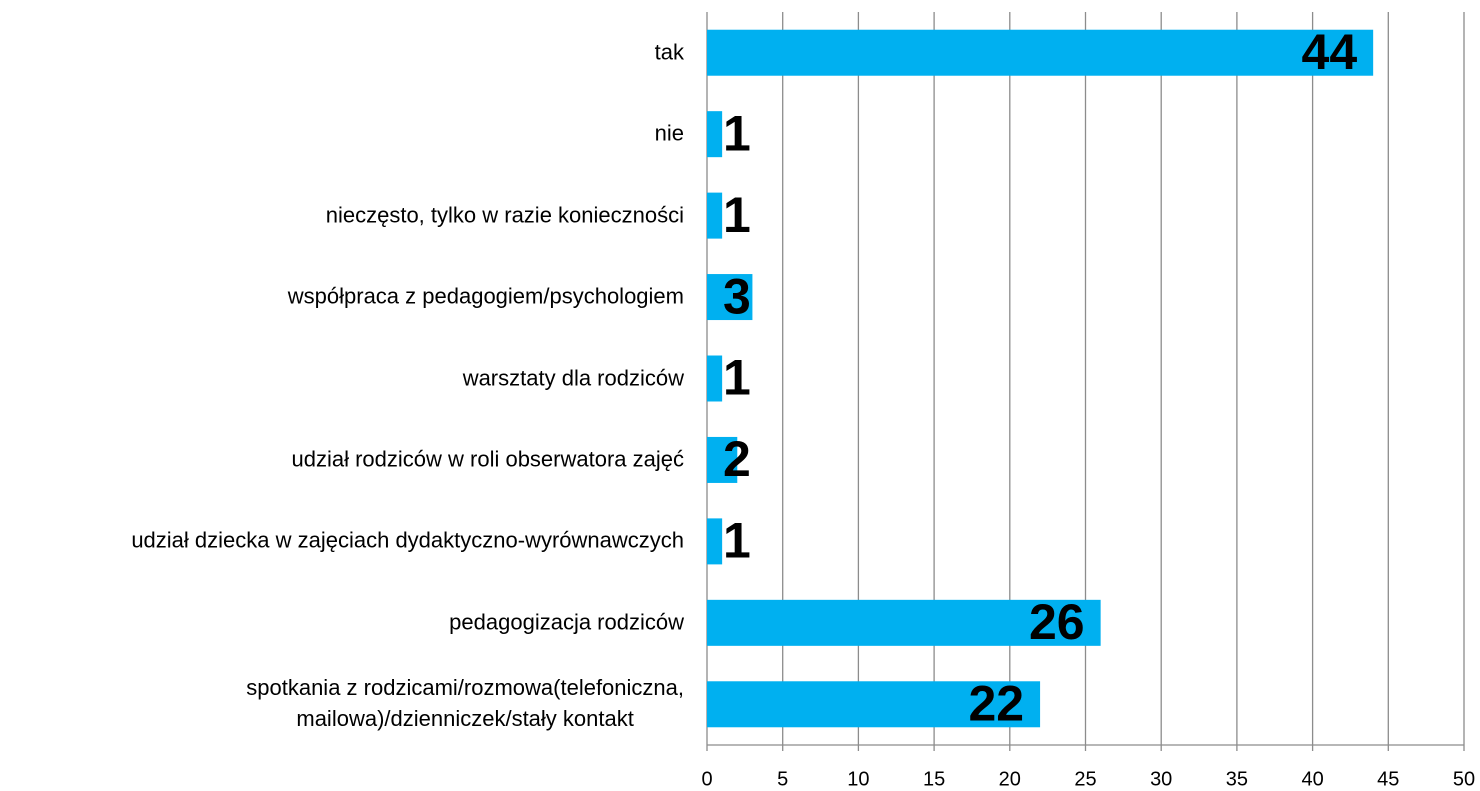 The width and height of the screenshot is (1480, 791). Describe the element at coordinates (706, 779) in the screenshot. I see `x-tick-label: 0` at that location.